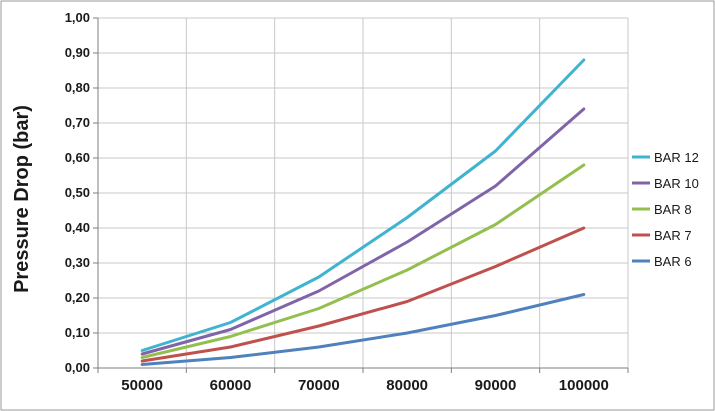 This screenshot has height=411, width=715. Describe the element at coordinates (496, 385) in the screenshot. I see `x-tick-label: 90000` at that location.